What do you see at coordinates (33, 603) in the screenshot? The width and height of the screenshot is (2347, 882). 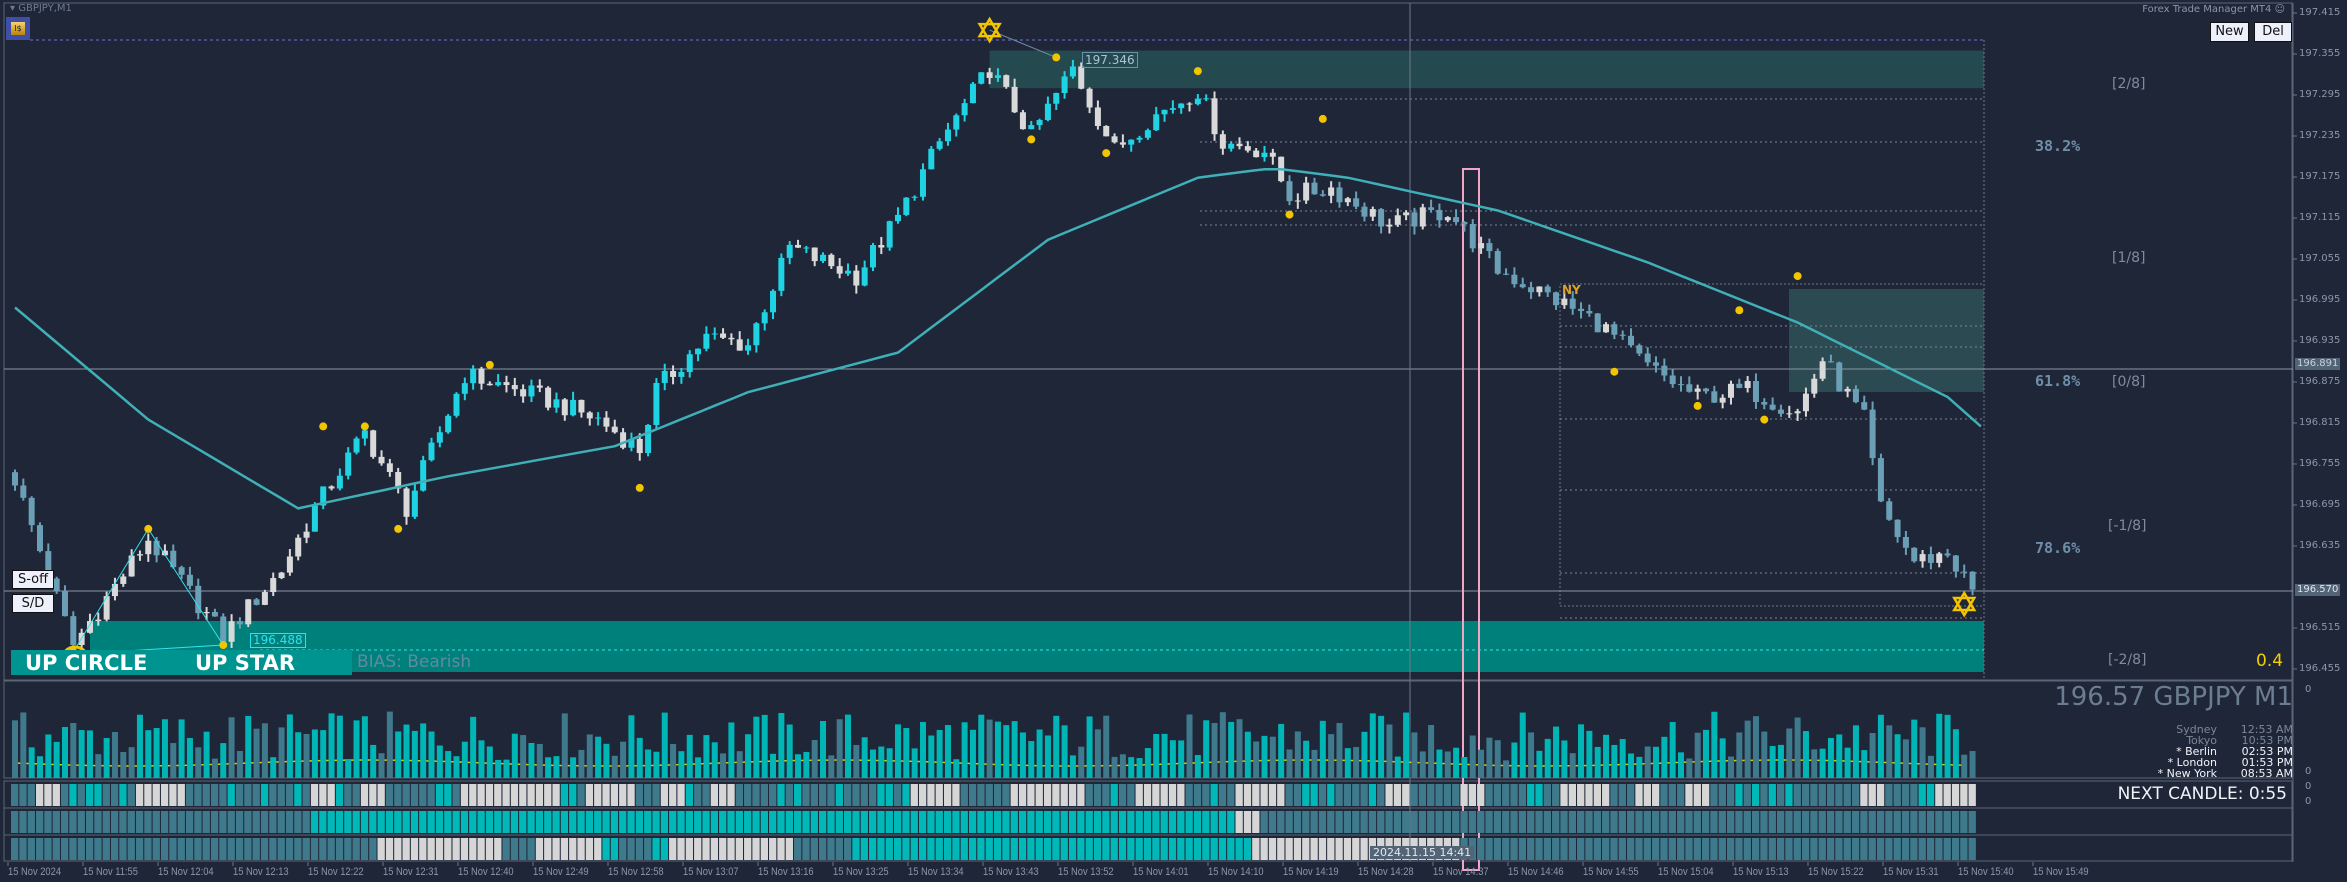 I see `sd-button: S/D` at bounding box center [33, 603].